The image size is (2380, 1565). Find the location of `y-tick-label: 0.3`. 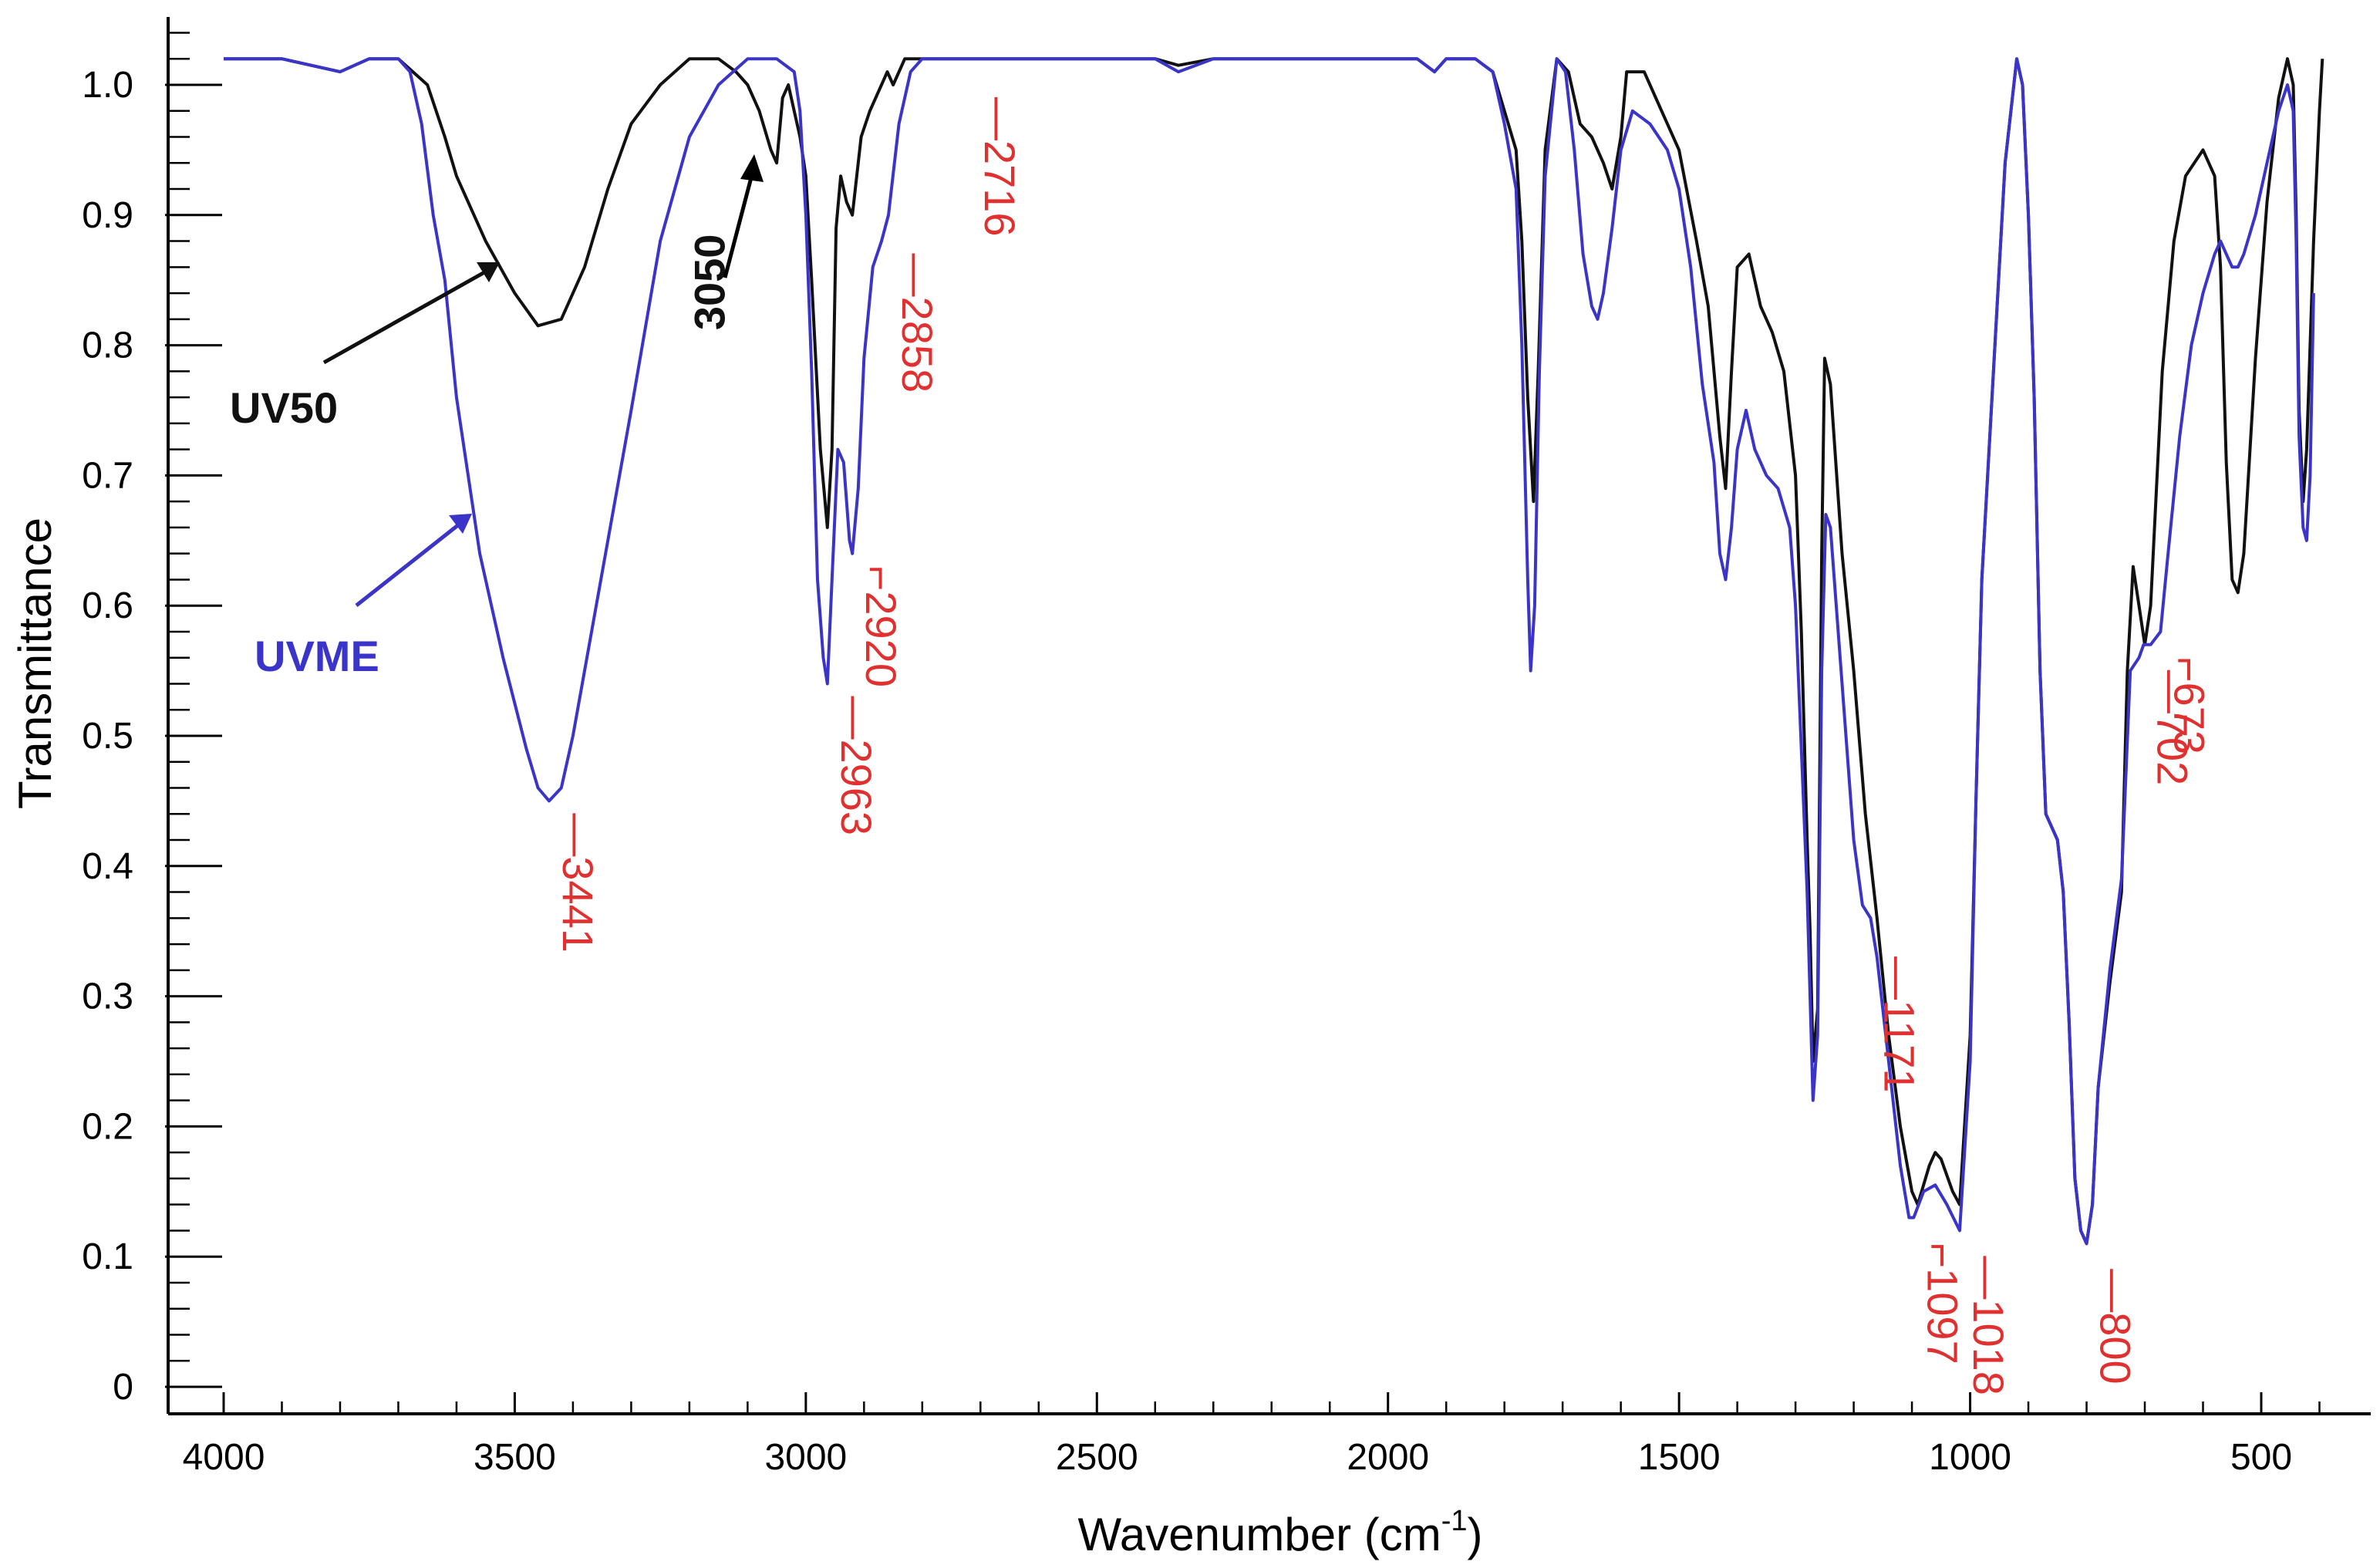

y-tick-label: 0.3 is located at coordinates (108, 996).